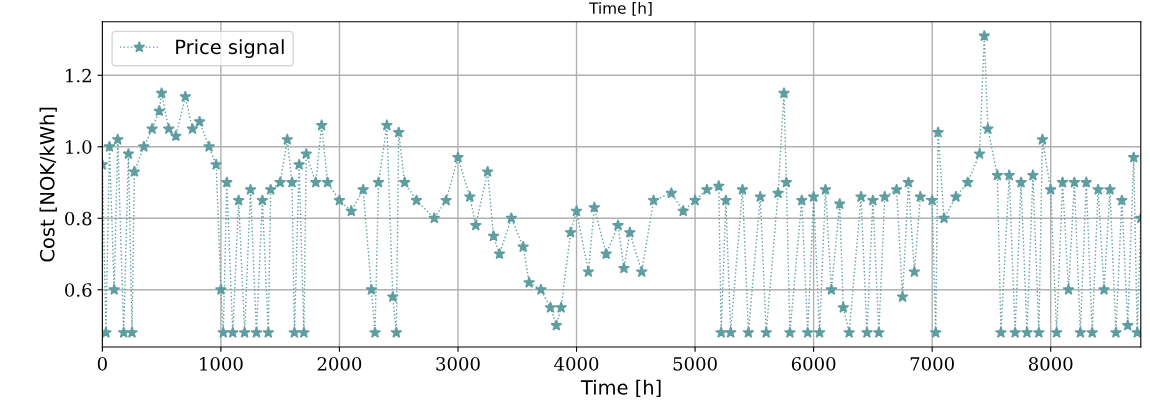  What do you see at coordinates (695, 363) in the screenshot?
I see `x-tick-label: 5000` at bounding box center [695, 363].